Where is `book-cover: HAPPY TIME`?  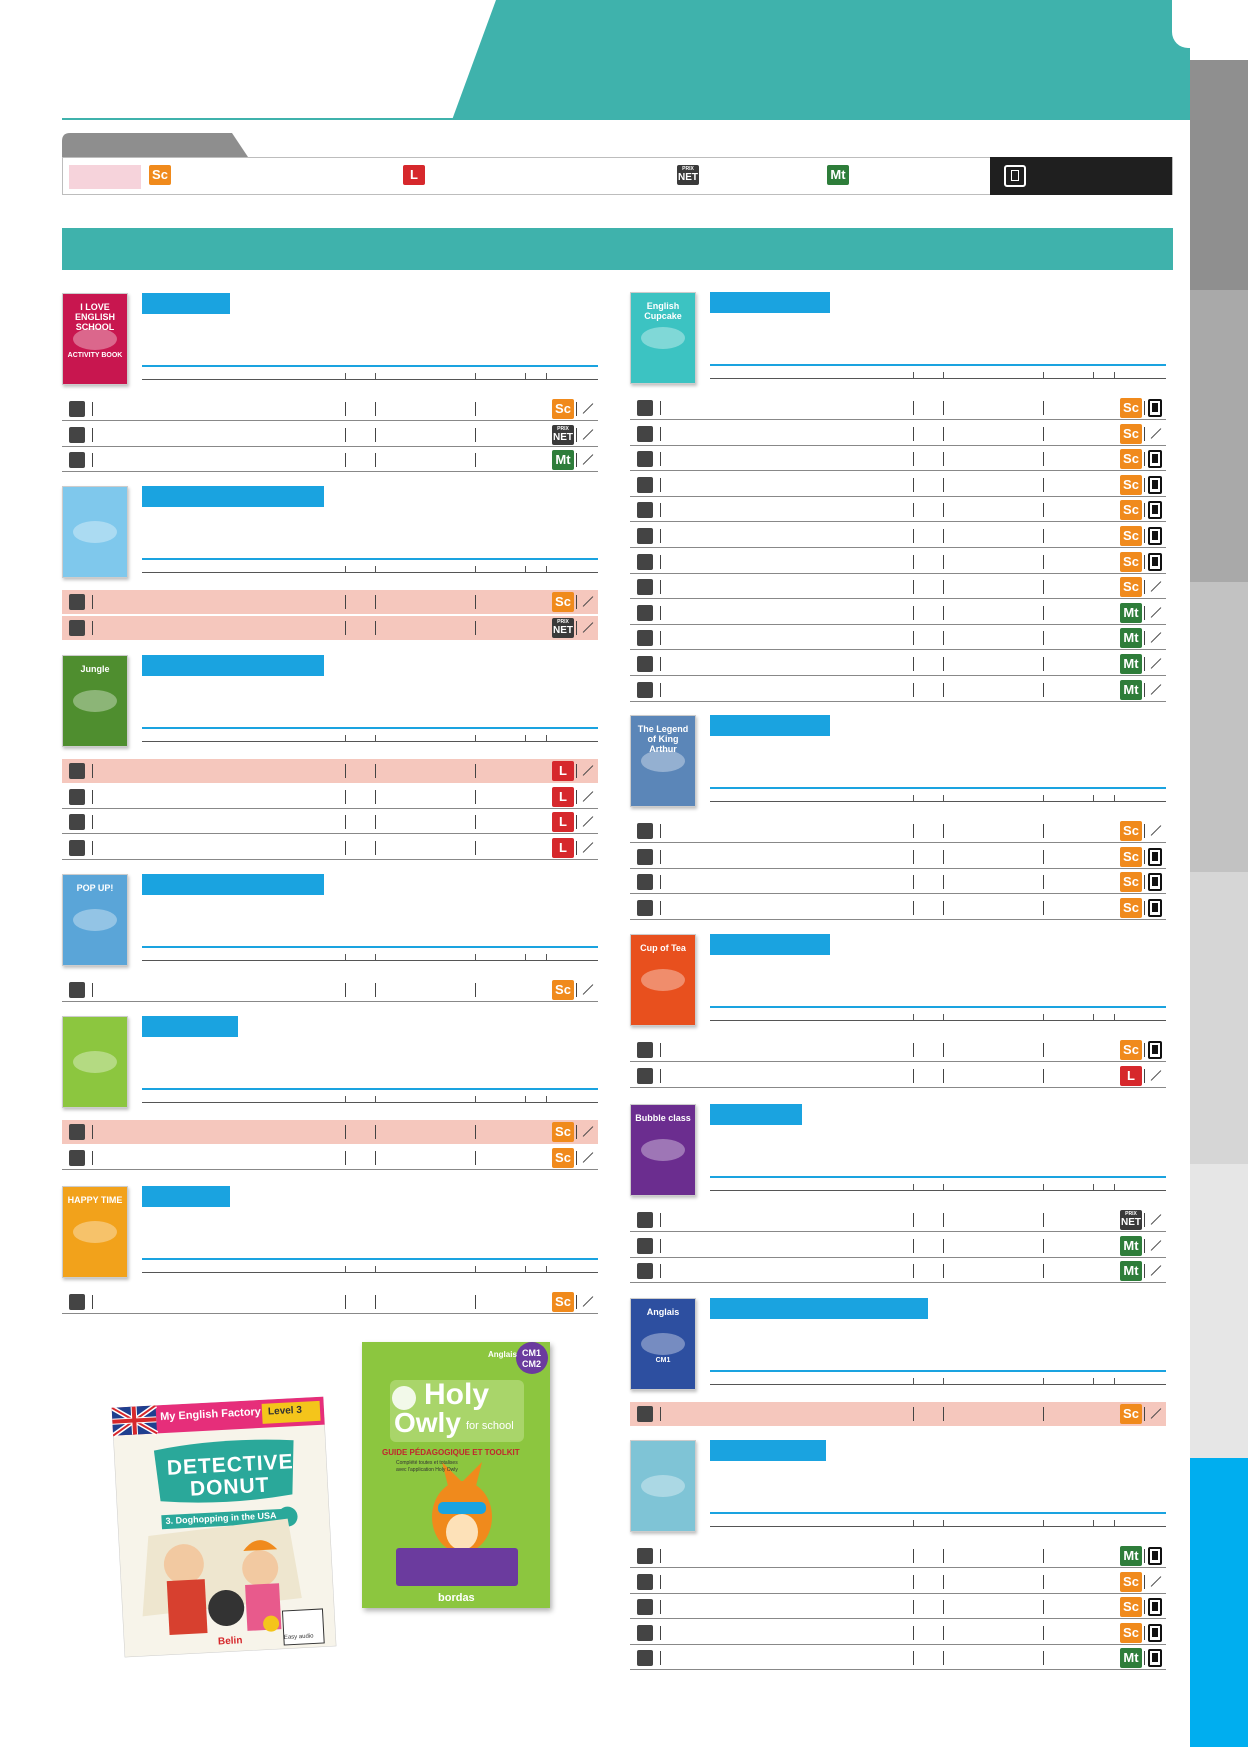 book-cover: HAPPY TIME is located at coordinates (95, 1232).